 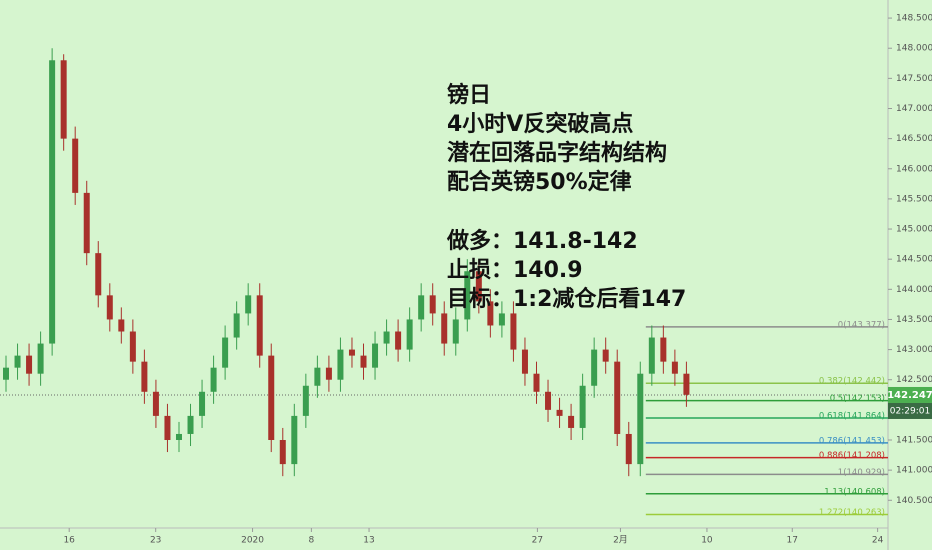 I want to click on fib-label: 0.382(142.442), so click(x=852, y=382).